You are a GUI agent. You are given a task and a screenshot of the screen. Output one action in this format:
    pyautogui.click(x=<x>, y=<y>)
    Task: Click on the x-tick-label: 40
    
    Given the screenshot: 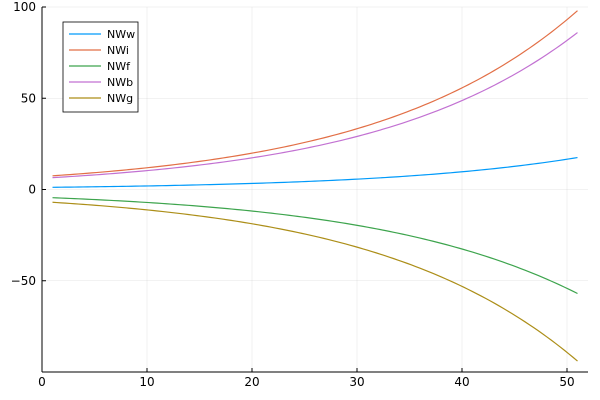 What is the action you would take?
    pyautogui.click(x=461, y=382)
    